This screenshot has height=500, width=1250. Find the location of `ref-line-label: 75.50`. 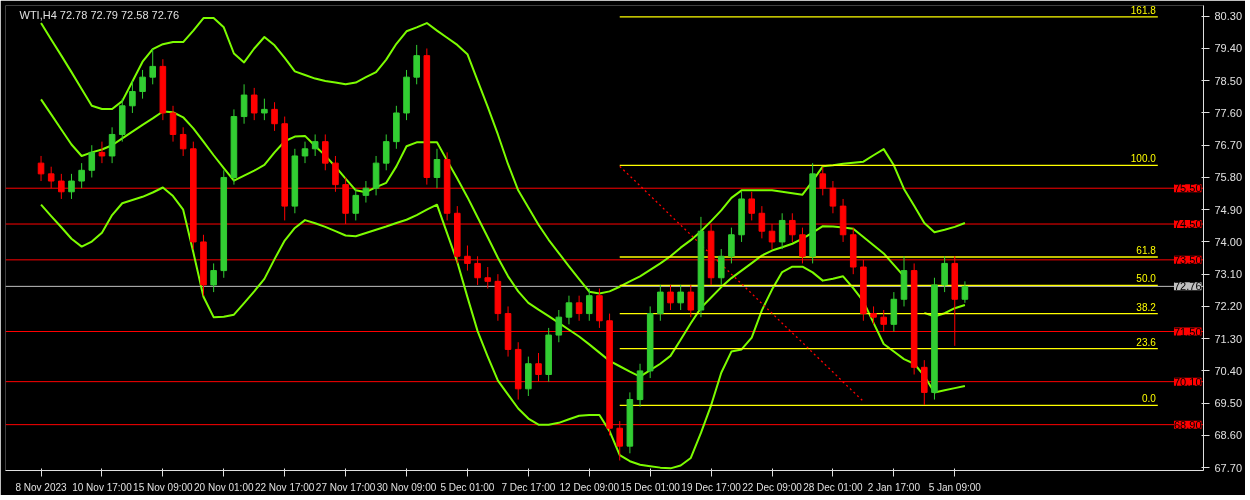

ref-line-label: 75.50 is located at coordinates (1187, 188).